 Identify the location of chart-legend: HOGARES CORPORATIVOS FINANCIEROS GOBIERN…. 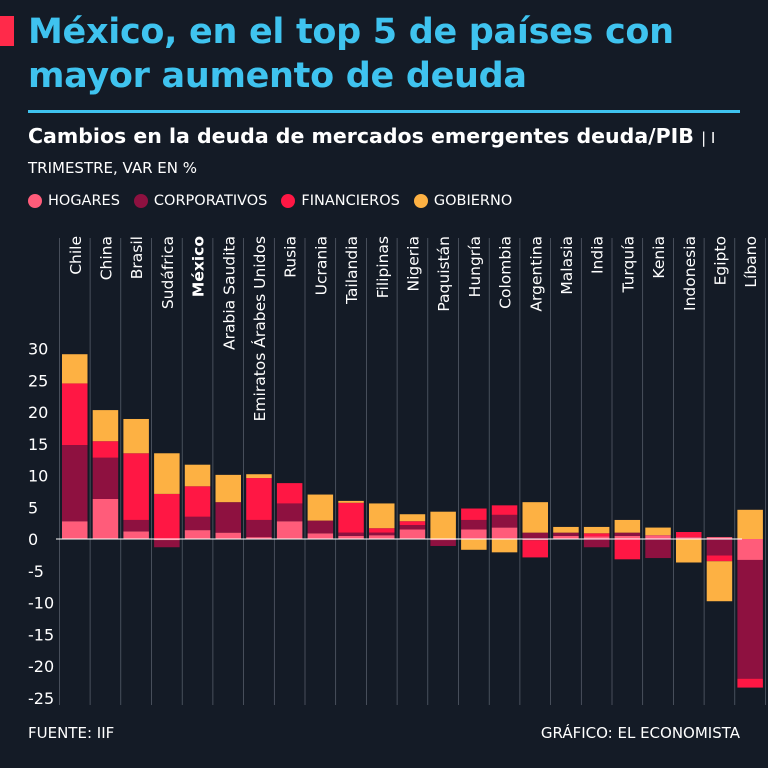
(270, 201).